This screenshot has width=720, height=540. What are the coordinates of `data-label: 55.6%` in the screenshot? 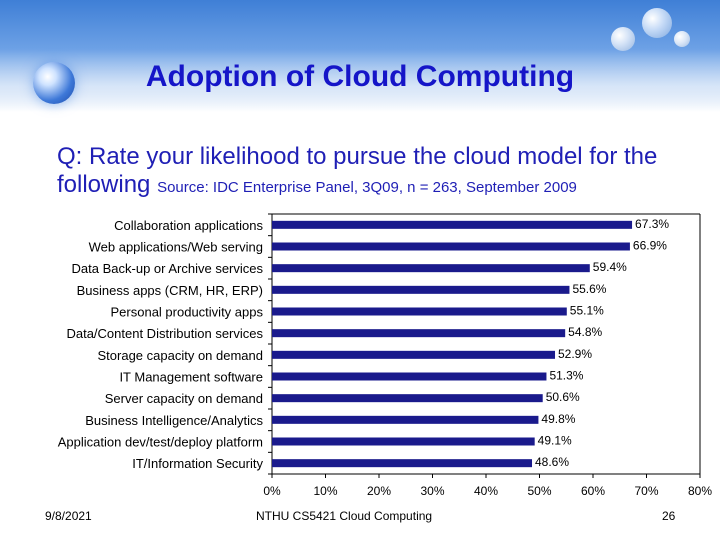 It's located at (589, 289).